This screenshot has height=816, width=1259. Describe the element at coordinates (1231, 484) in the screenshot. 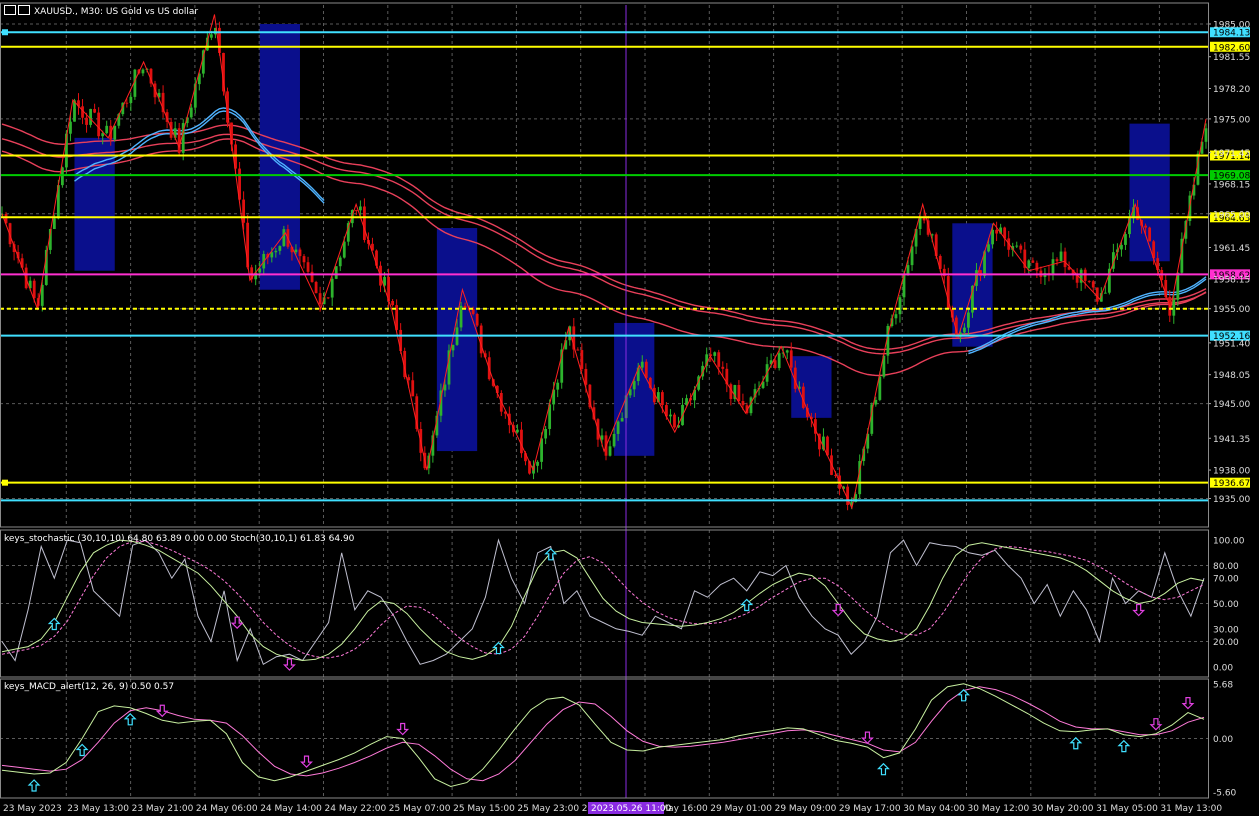

I see `price-level-label: 1936.67` at that location.